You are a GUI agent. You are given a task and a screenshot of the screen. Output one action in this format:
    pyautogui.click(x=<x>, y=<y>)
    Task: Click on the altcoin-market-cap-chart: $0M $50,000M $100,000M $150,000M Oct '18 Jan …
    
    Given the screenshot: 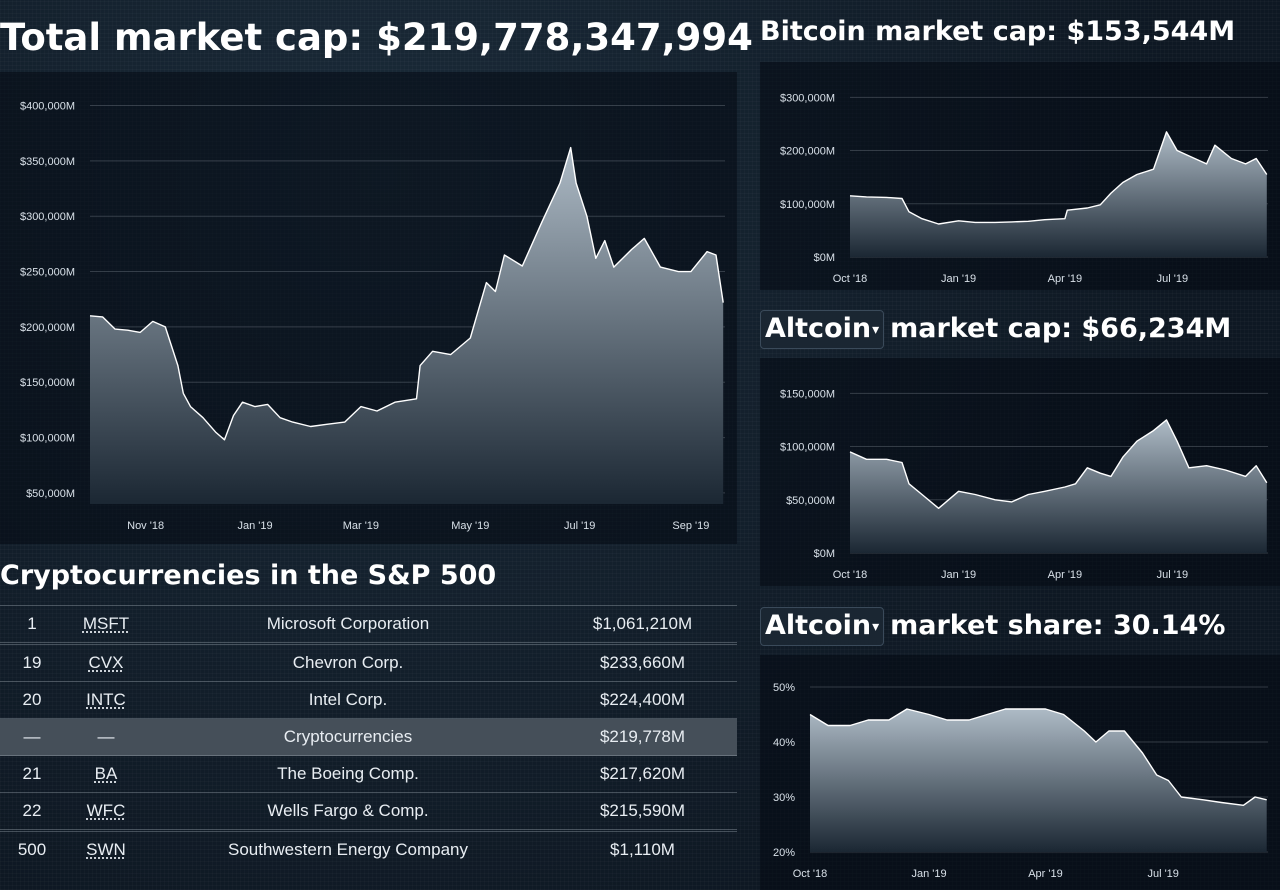 What is the action you would take?
    pyautogui.click(x=1020, y=472)
    